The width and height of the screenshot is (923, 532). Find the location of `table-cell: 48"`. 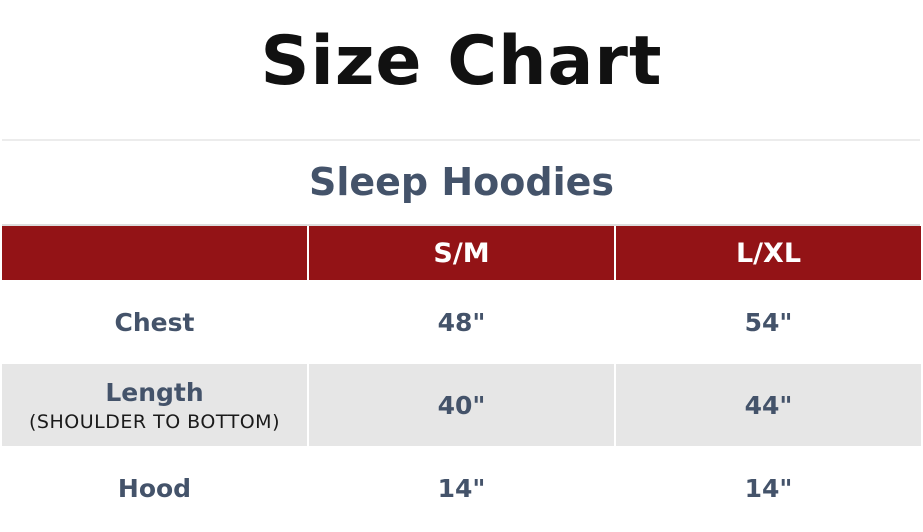

table-cell: 48" is located at coordinates (461, 322).